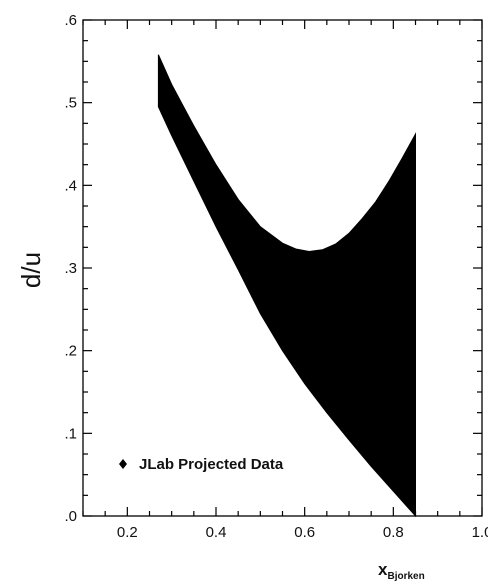  What do you see at coordinates (31, 270) in the screenshot?
I see `y-axis-title: d/u` at bounding box center [31, 270].